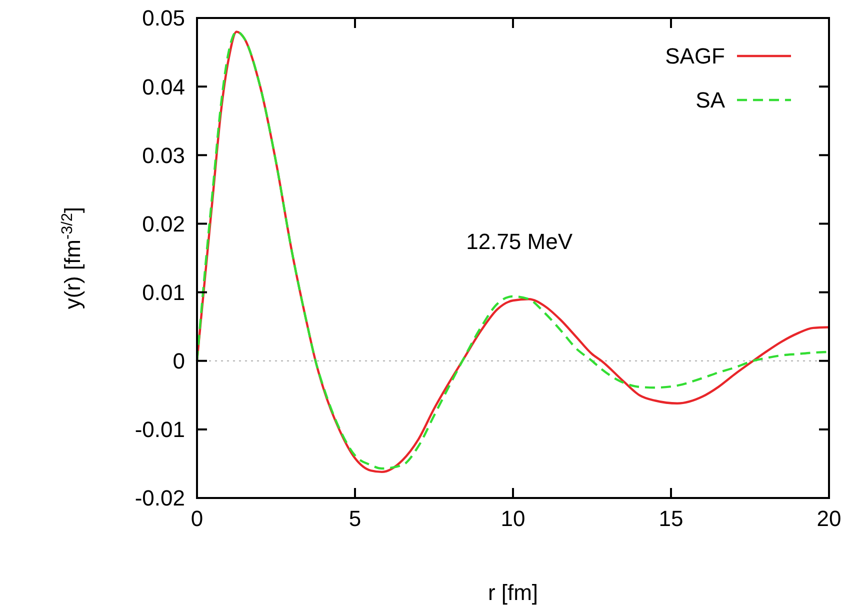 This screenshot has height=610, width=858. Describe the element at coordinates (163, 18) in the screenshot. I see `y-tick-label: 0.05` at that location.